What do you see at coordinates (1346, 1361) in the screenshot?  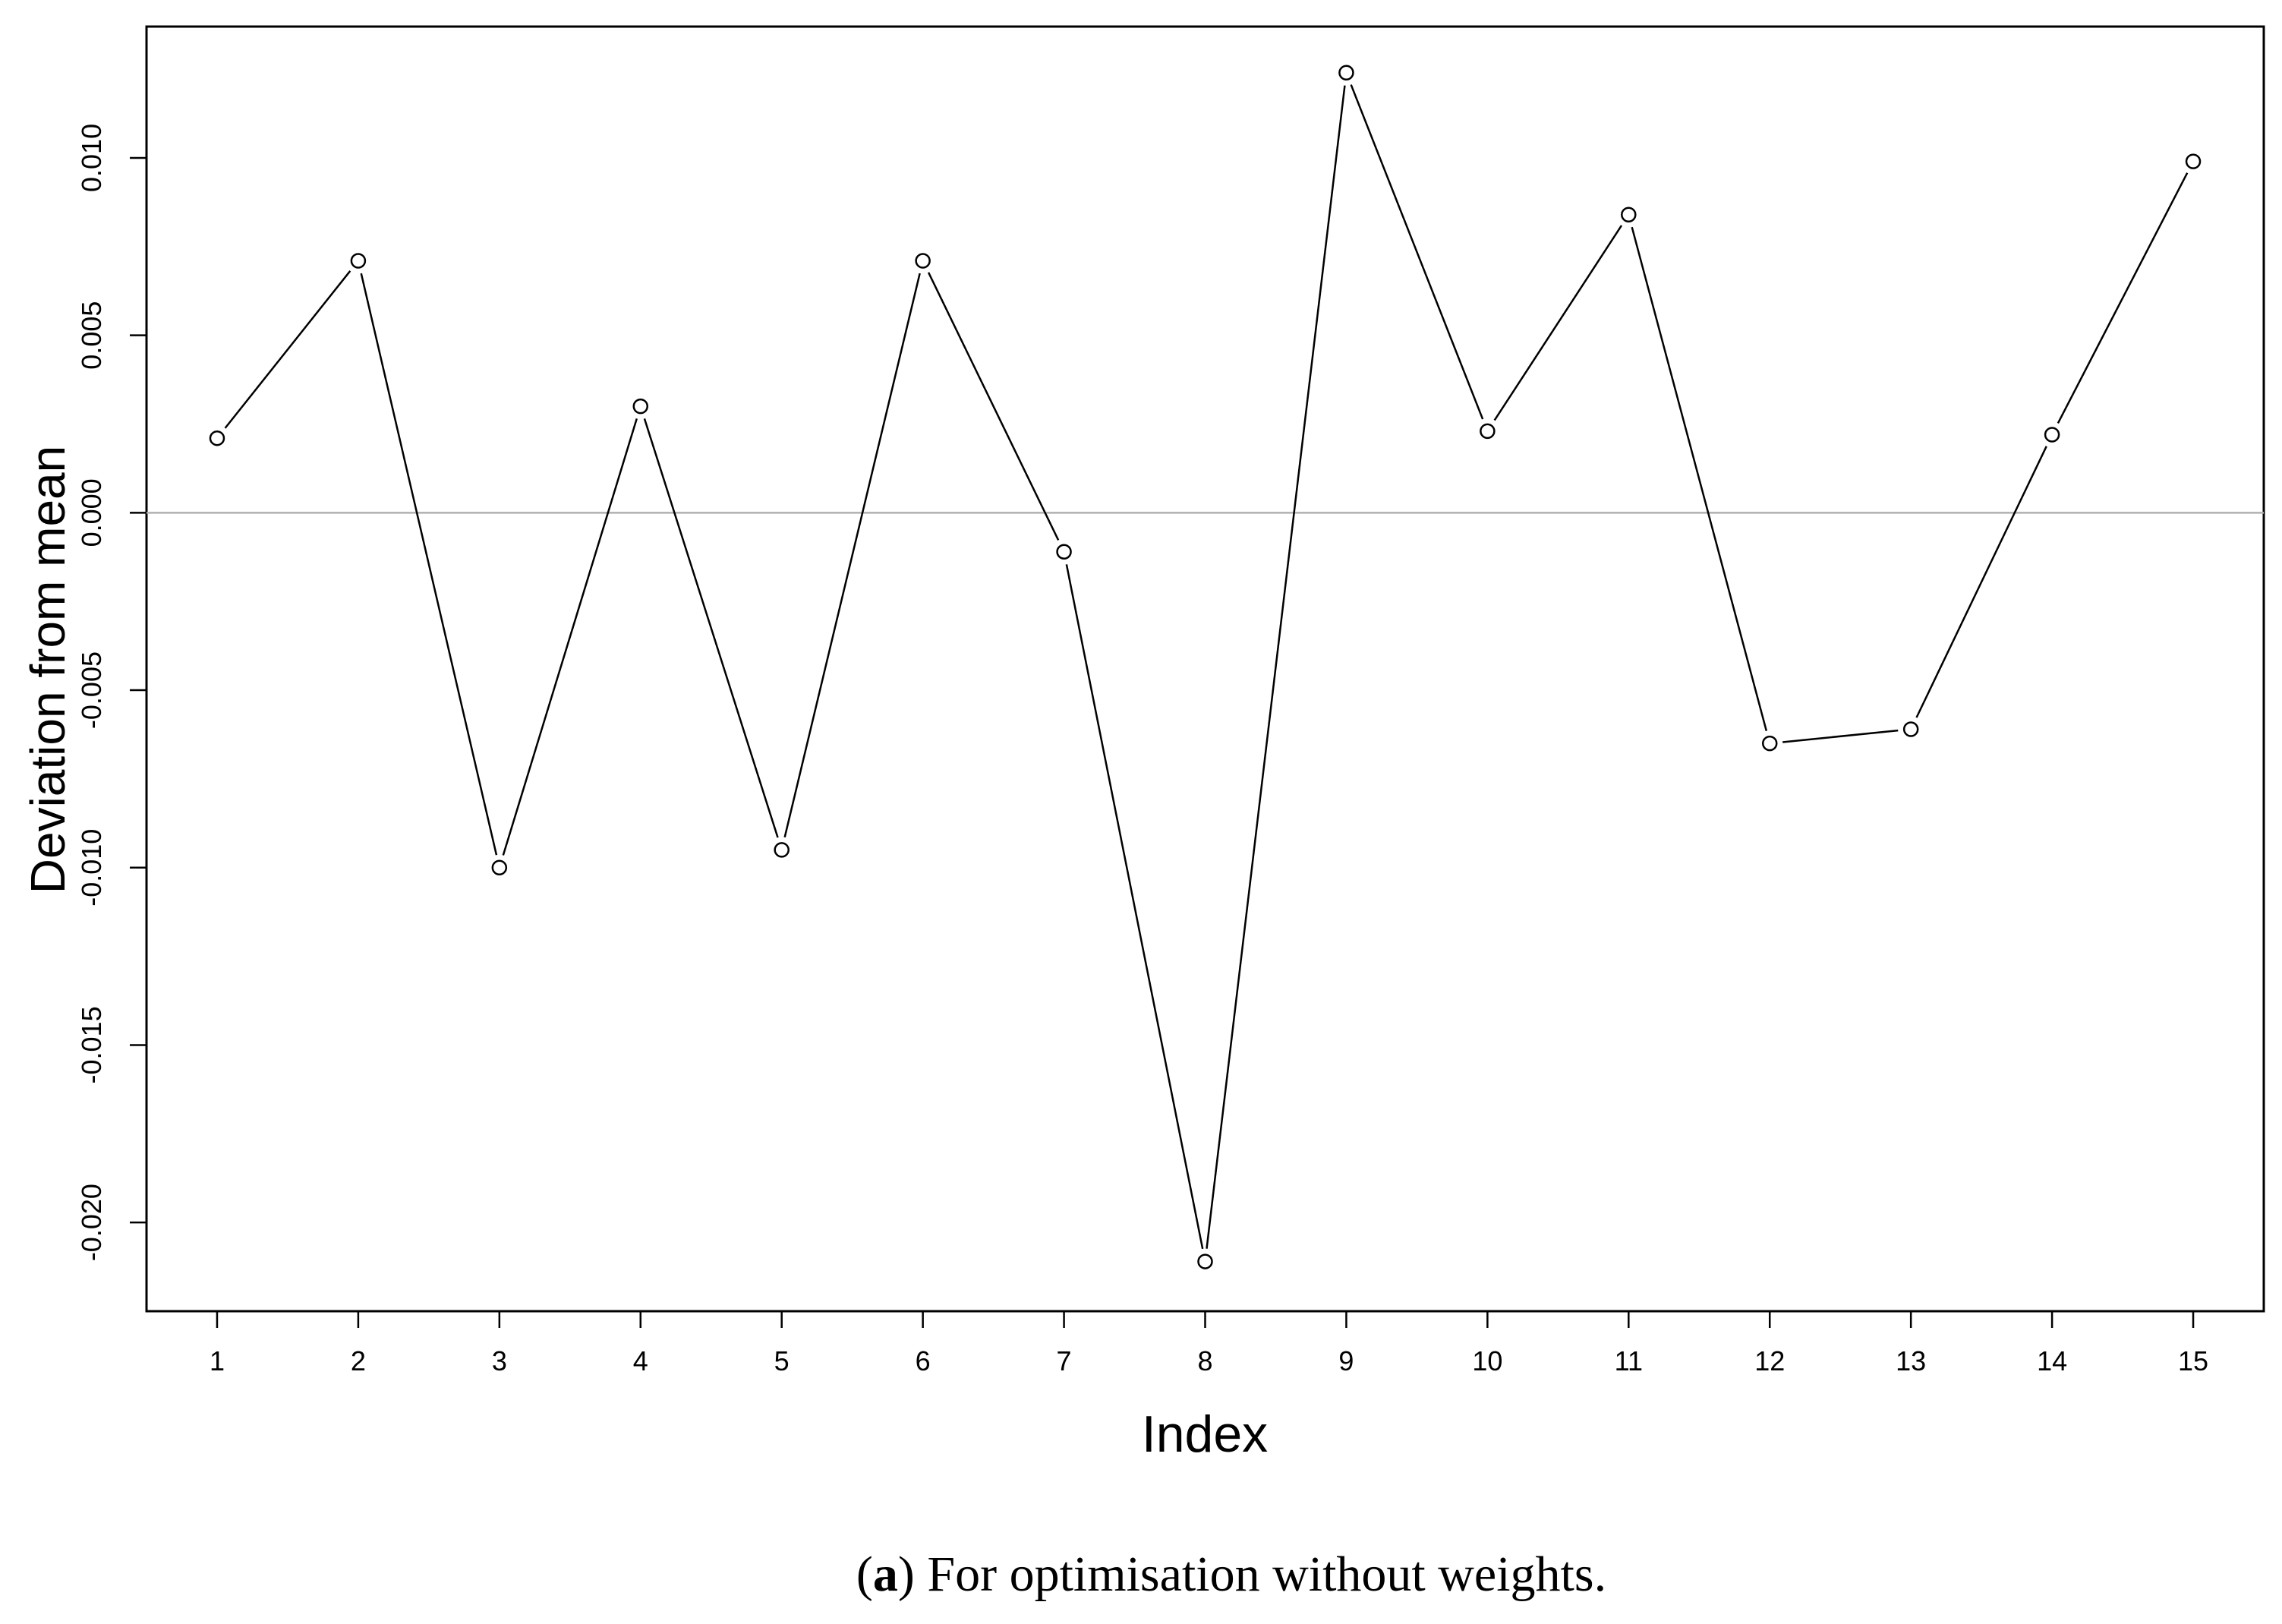 I see `x-tick-label: 9` at bounding box center [1346, 1361].